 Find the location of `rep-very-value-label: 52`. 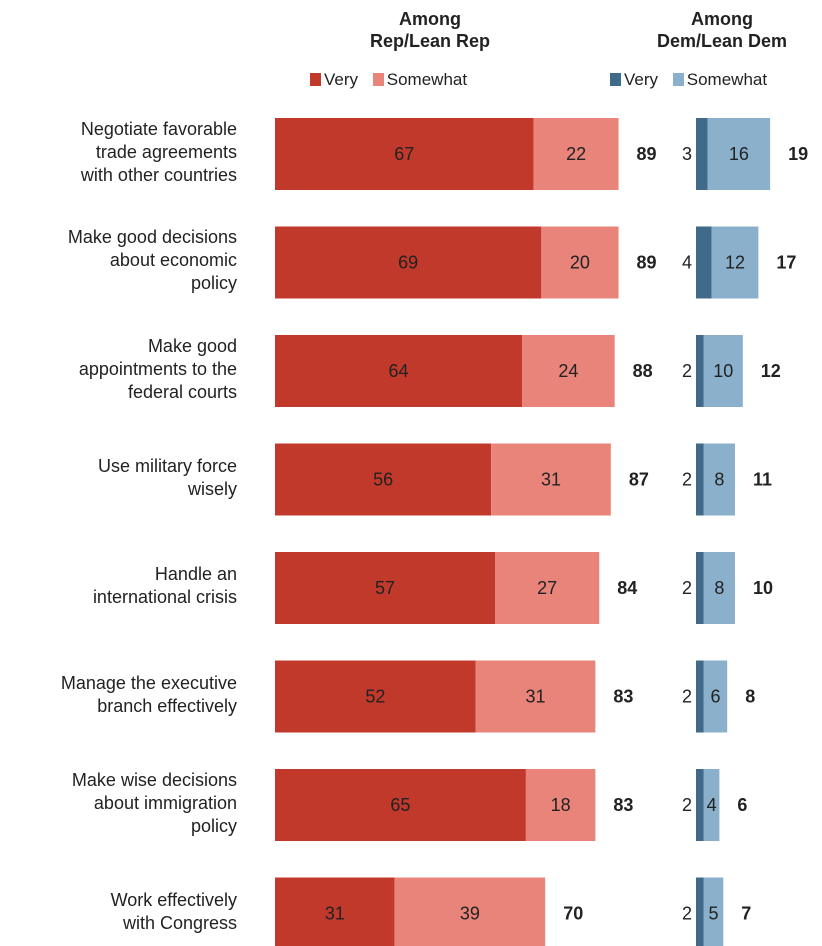

rep-very-value-label: 52 is located at coordinates (375, 697).